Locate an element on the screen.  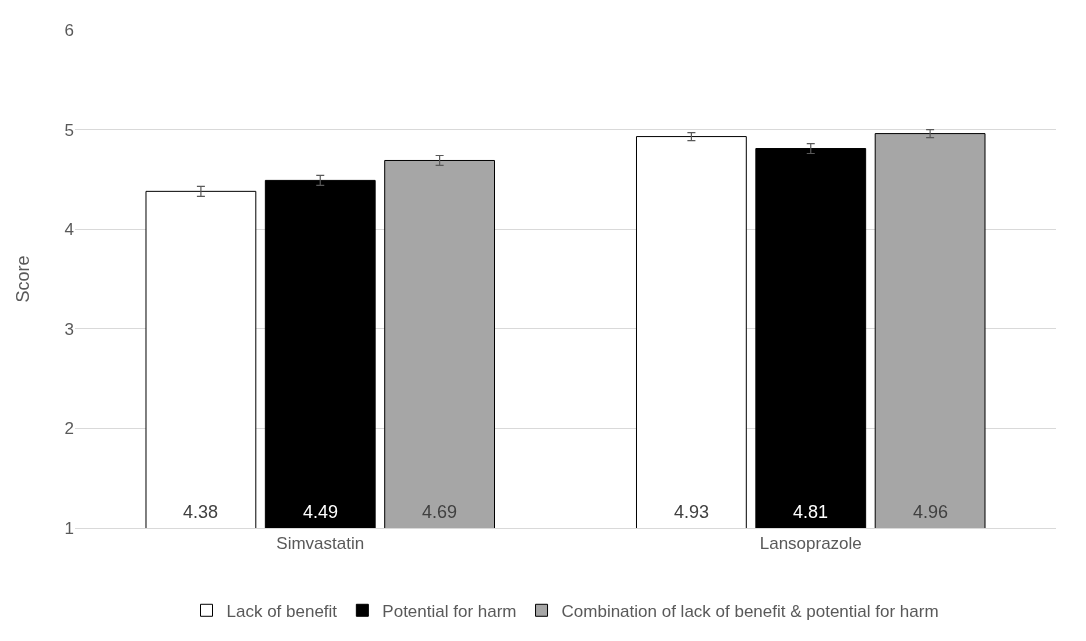
y-axis-title: Score is located at coordinates (23, 279).